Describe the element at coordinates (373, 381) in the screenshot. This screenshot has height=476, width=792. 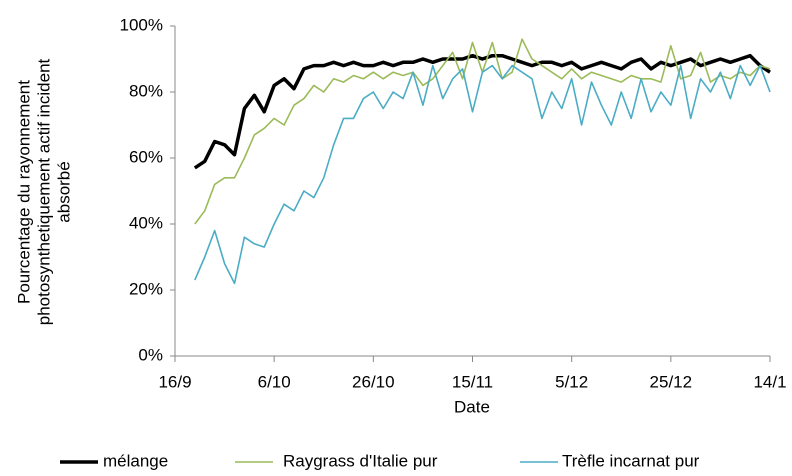
I see `x-tick-label: 26/10` at that location.